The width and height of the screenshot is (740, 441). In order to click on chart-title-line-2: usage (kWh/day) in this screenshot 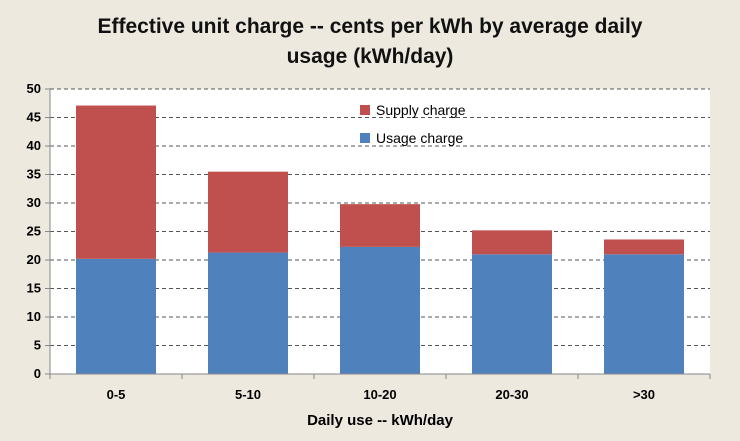, I will do `click(370, 56)`.